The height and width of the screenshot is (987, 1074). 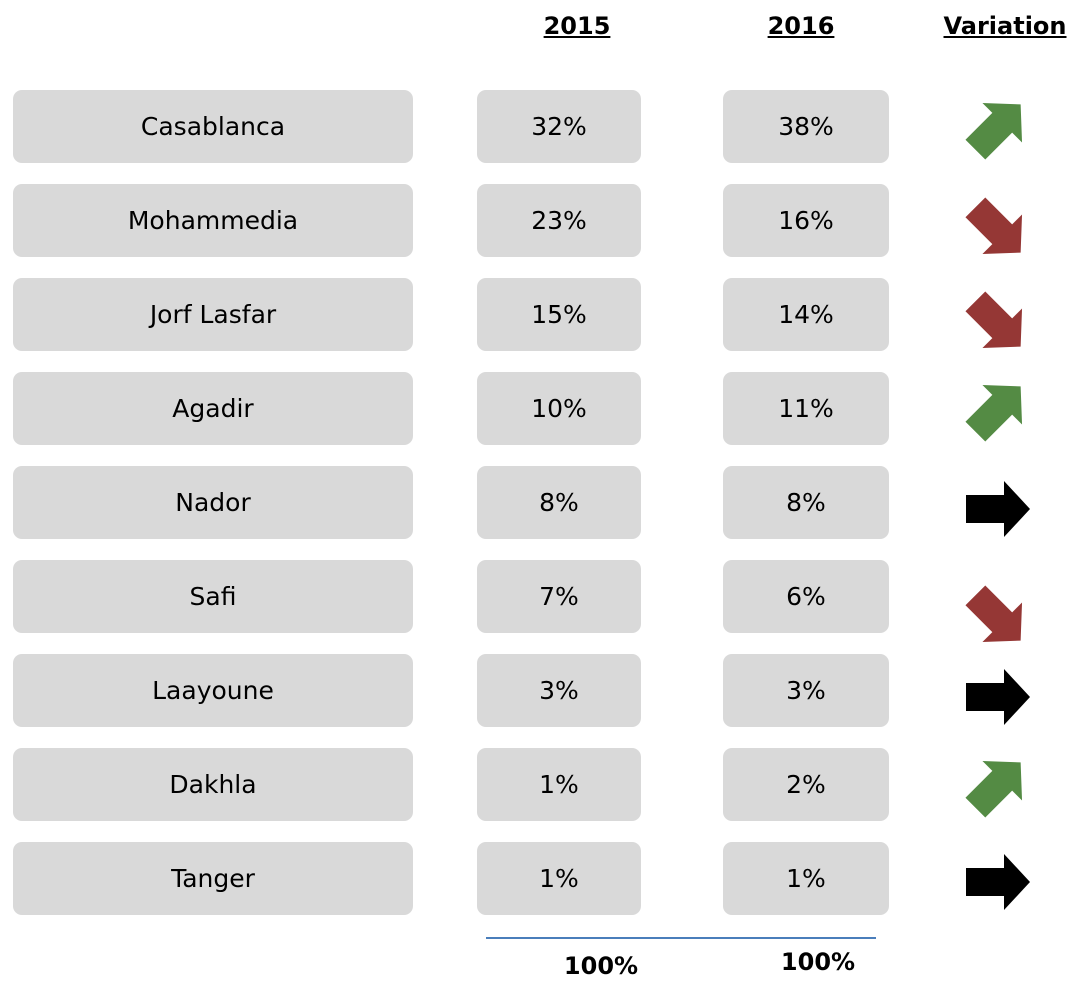 What do you see at coordinates (806, 690) in the screenshot?
I see `share-2016-cell: 3%` at bounding box center [806, 690].